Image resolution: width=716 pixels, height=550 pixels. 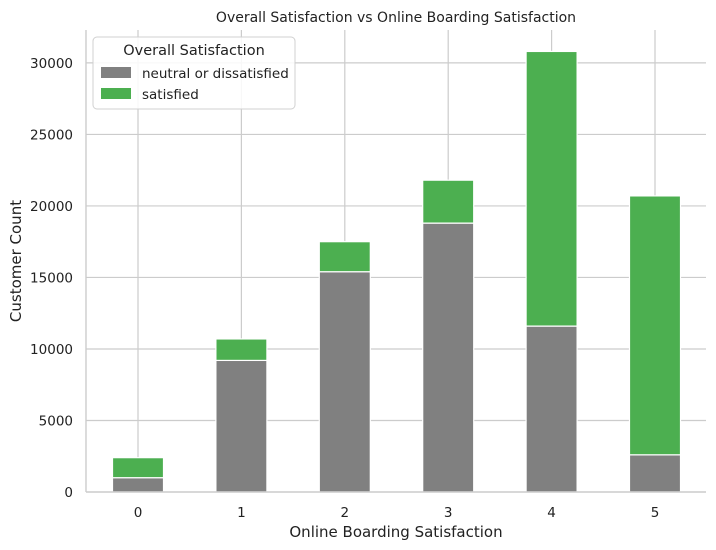 I want to click on legend-box, so click(x=194, y=73).